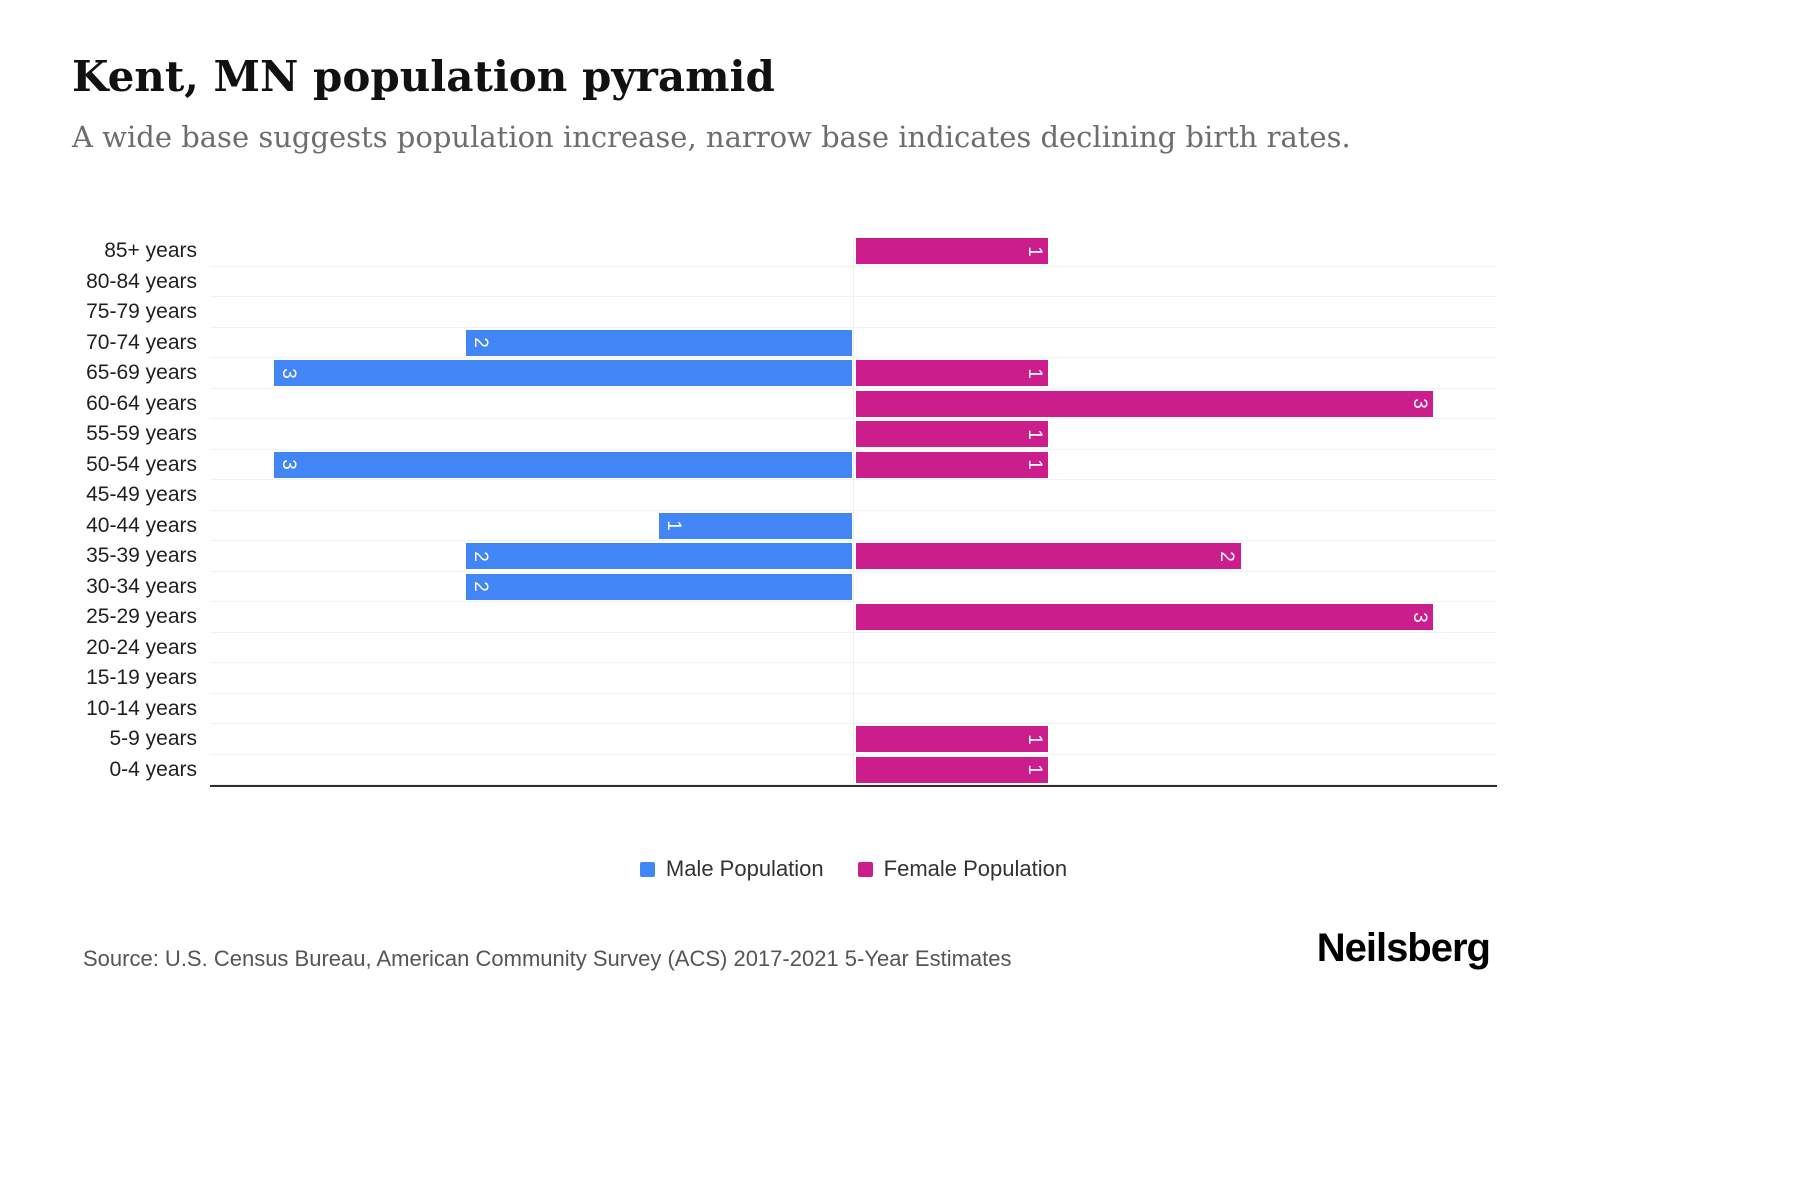 Image resolution: width=1800 pixels, height=1200 pixels. I want to click on pyramid-plot-row: 2, so click(853, 587).